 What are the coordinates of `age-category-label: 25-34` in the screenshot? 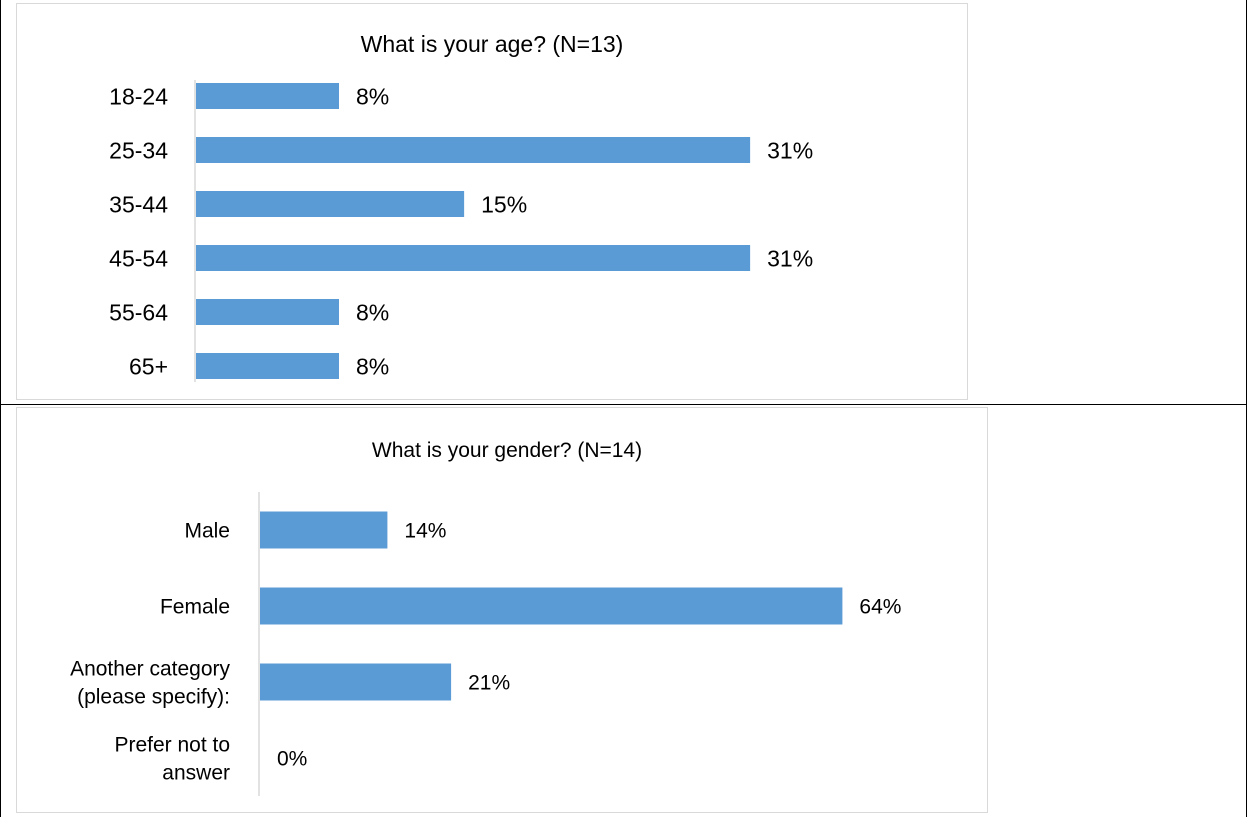 It's located at (138, 150).